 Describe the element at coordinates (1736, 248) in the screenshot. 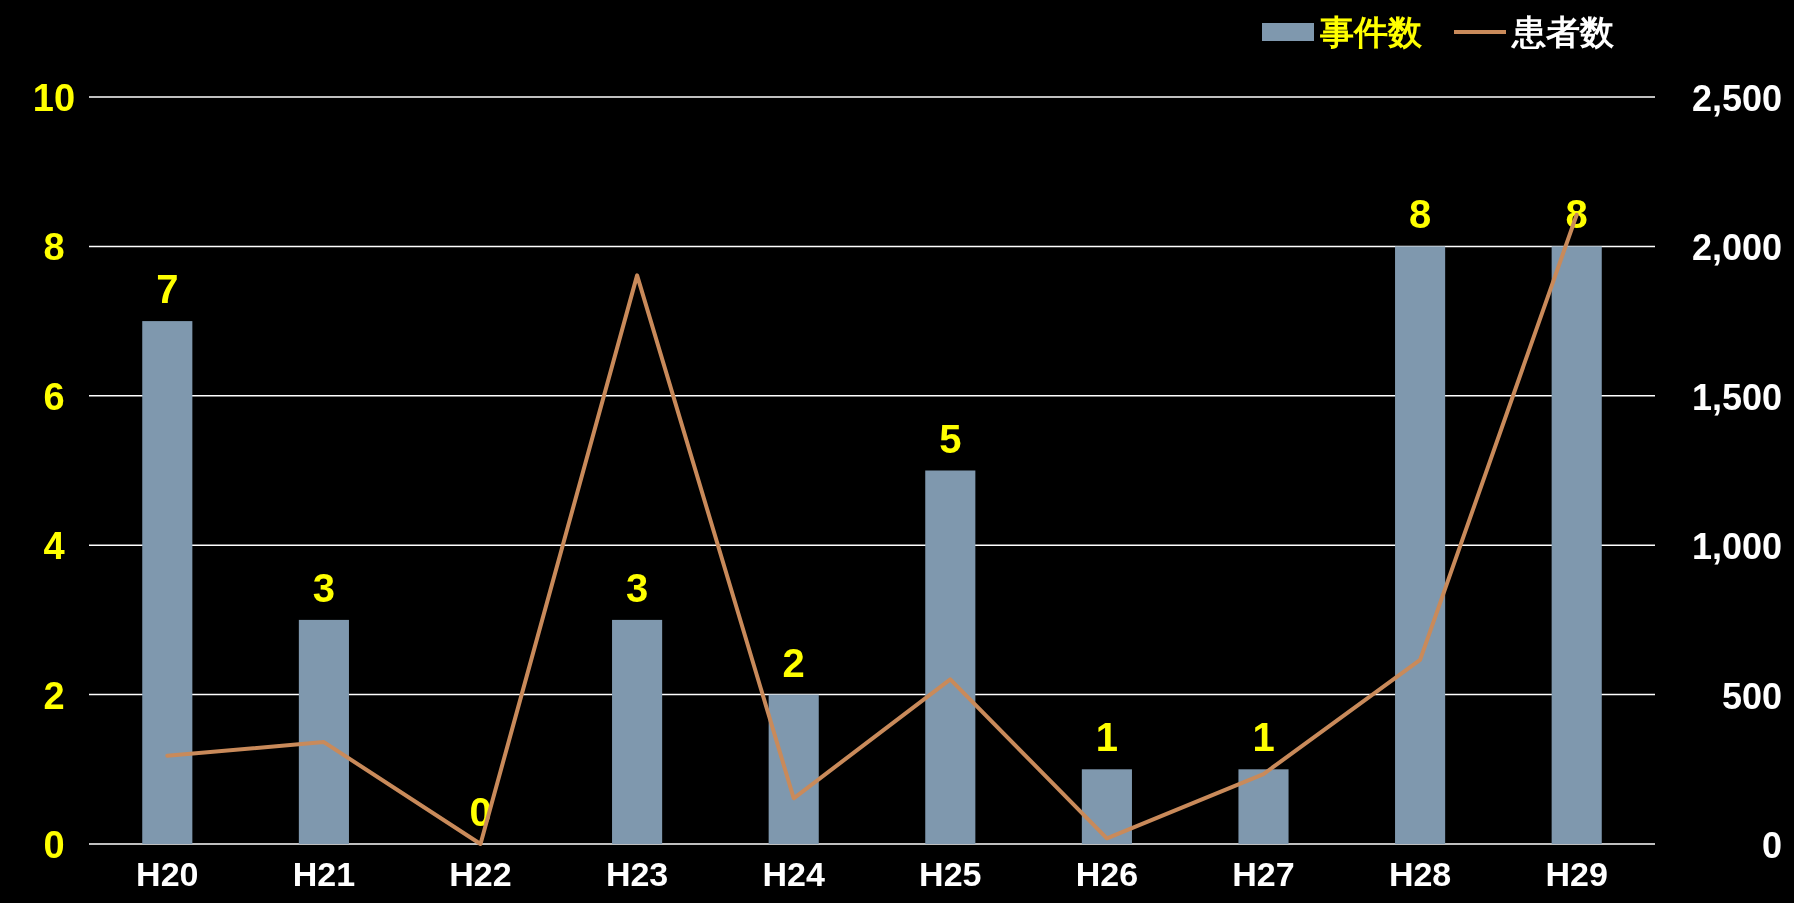

I see `y2-tick-label: 2,000` at that location.